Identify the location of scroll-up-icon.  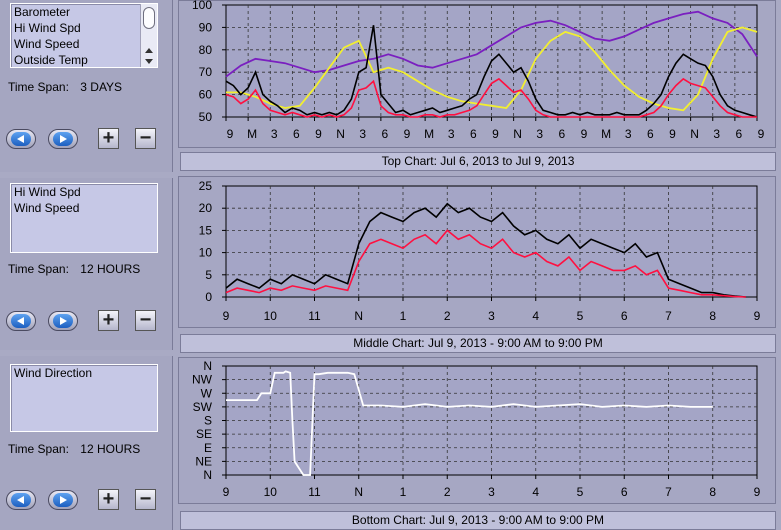
(149, 50).